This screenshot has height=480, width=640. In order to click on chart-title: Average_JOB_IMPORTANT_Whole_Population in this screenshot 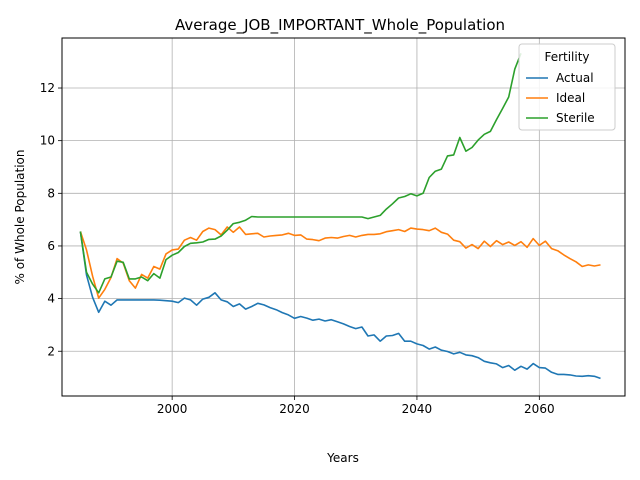, I will do `click(340, 25)`.